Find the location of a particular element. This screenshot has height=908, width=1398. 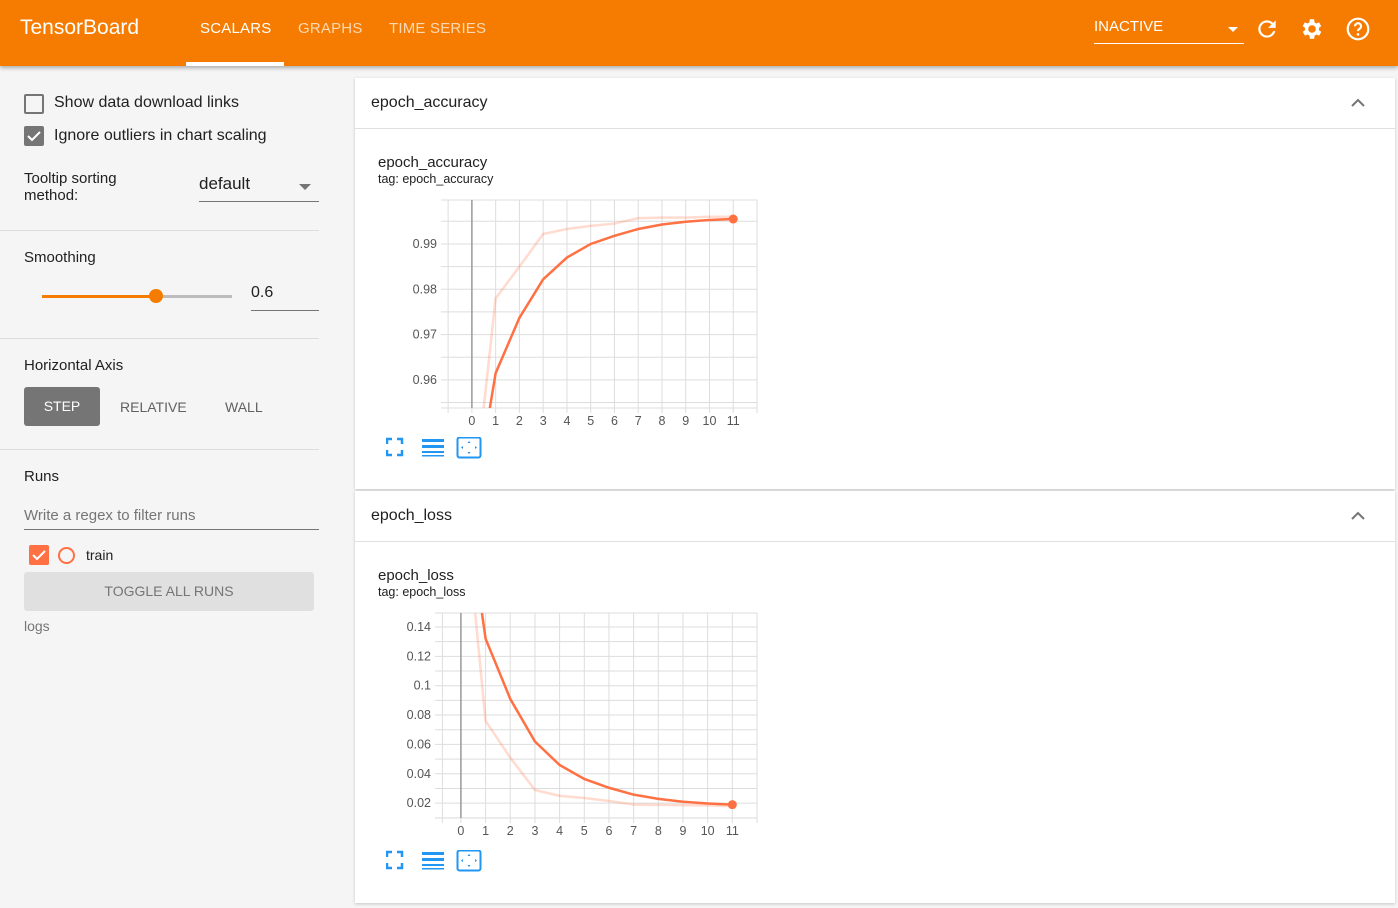

help-icon is located at coordinates (1358, 29).